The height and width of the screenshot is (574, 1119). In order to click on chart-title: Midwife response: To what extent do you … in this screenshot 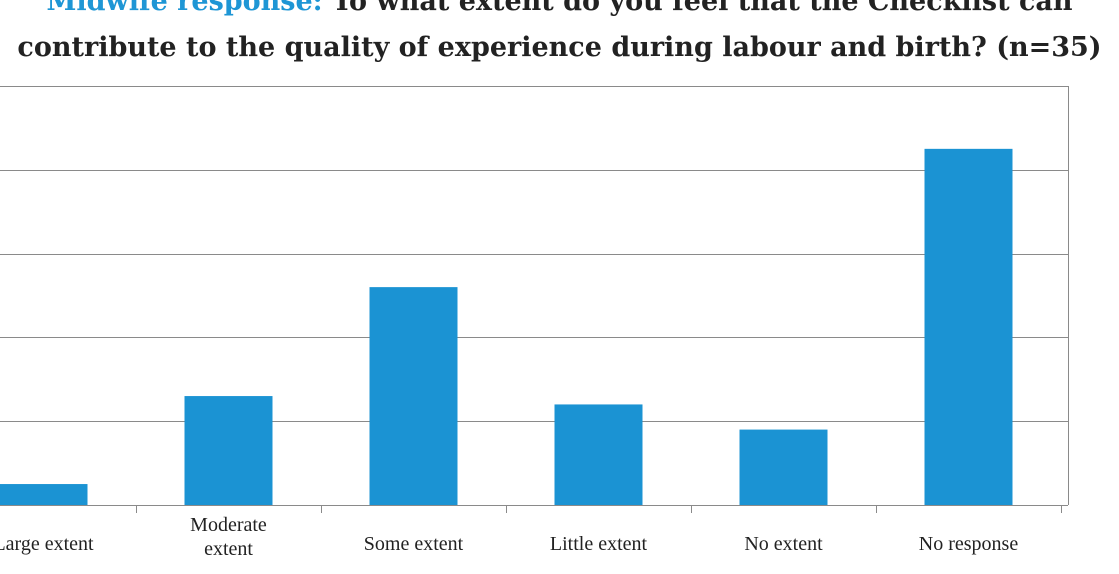, I will do `click(559, 40)`.